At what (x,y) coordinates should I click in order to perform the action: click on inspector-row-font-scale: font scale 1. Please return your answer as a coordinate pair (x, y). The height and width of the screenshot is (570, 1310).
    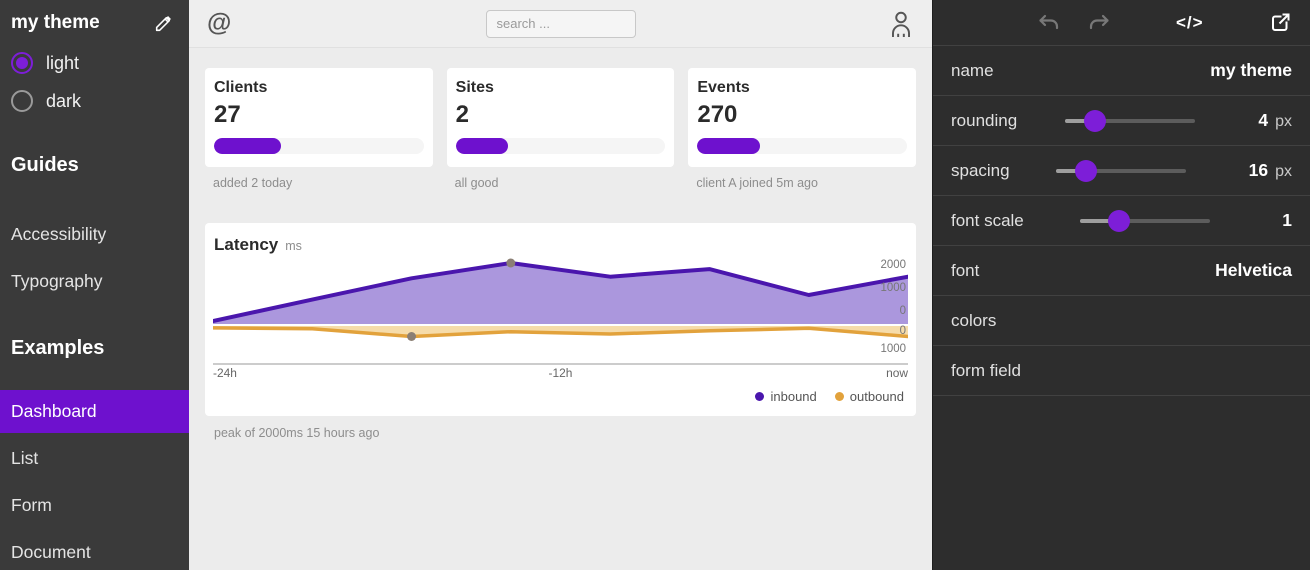
    Looking at the image, I should click on (1121, 221).